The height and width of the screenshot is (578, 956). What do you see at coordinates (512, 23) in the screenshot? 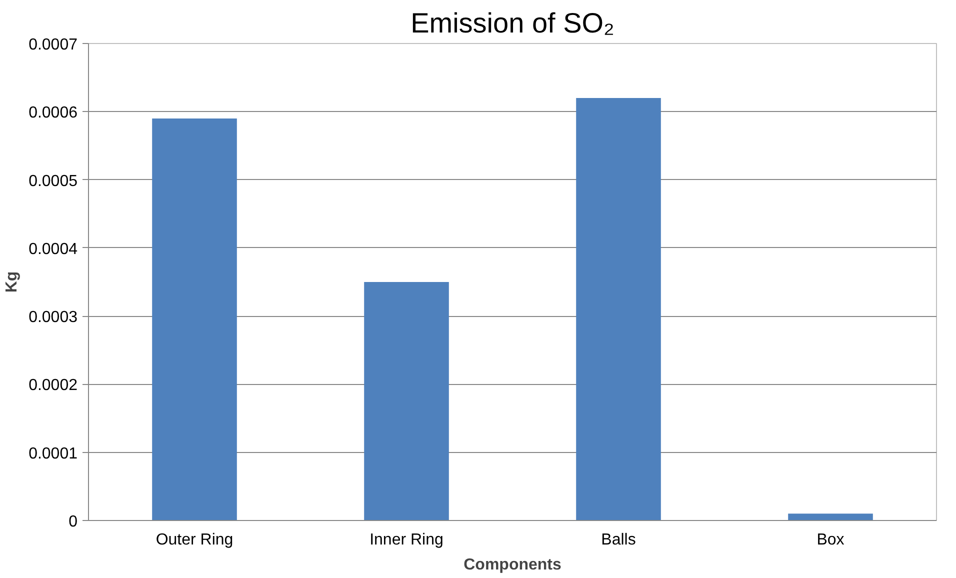
I see `chart-title: Emission of SO₂` at bounding box center [512, 23].